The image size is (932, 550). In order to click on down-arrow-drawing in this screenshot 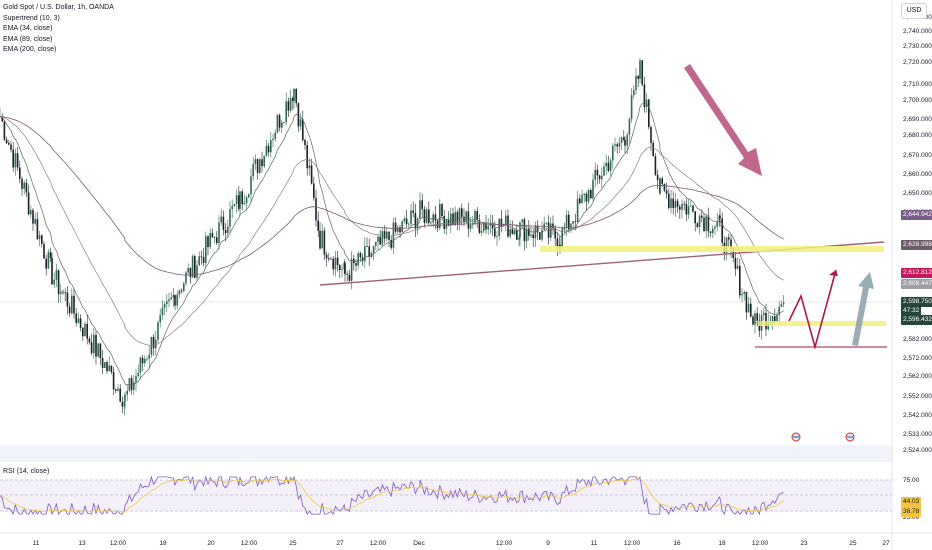, I will do `click(723, 120)`.